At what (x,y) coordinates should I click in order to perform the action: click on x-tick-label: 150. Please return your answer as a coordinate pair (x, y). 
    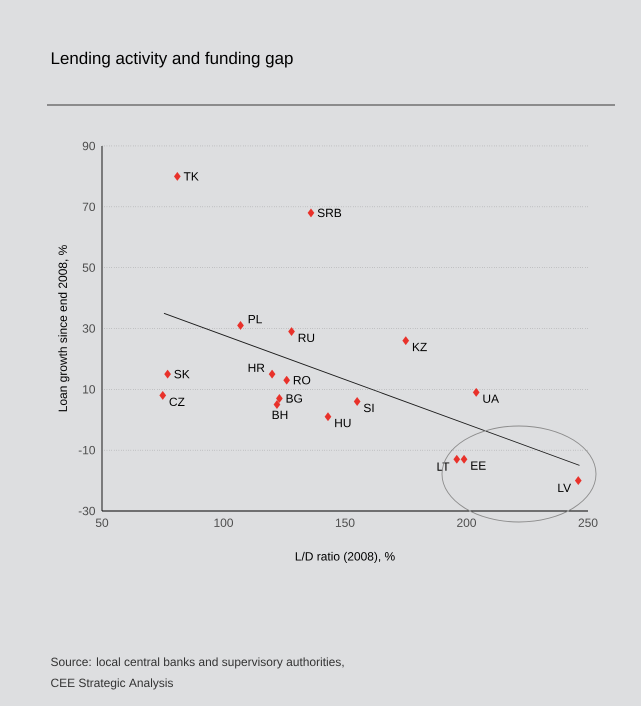
    Looking at the image, I should click on (345, 522).